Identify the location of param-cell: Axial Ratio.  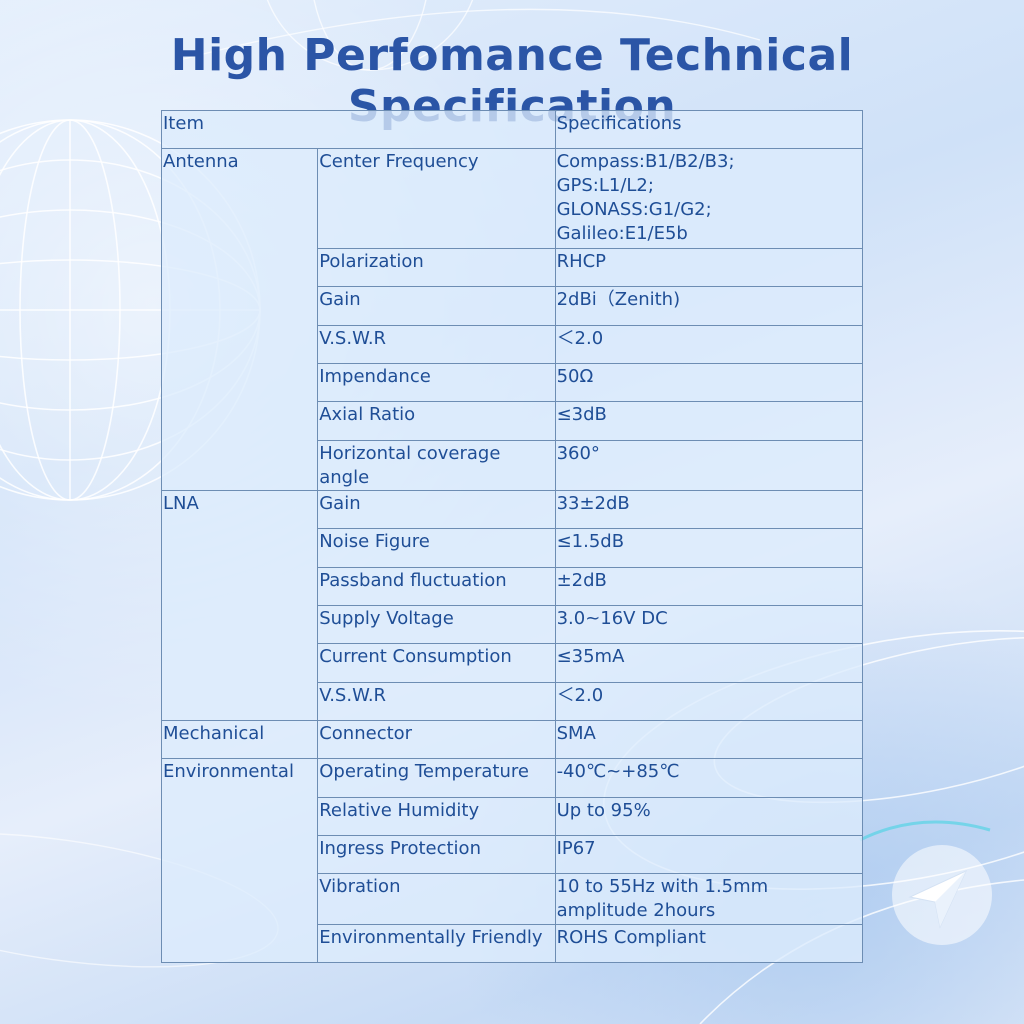
(436, 421).